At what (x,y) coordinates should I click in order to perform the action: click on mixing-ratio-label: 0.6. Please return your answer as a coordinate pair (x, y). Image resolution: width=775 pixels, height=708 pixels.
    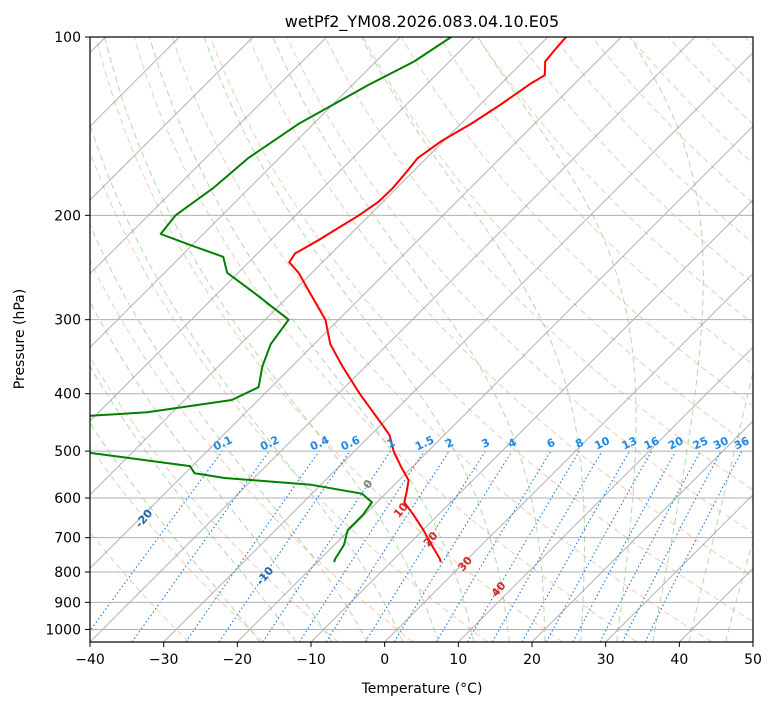
    Looking at the image, I should click on (350, 443).